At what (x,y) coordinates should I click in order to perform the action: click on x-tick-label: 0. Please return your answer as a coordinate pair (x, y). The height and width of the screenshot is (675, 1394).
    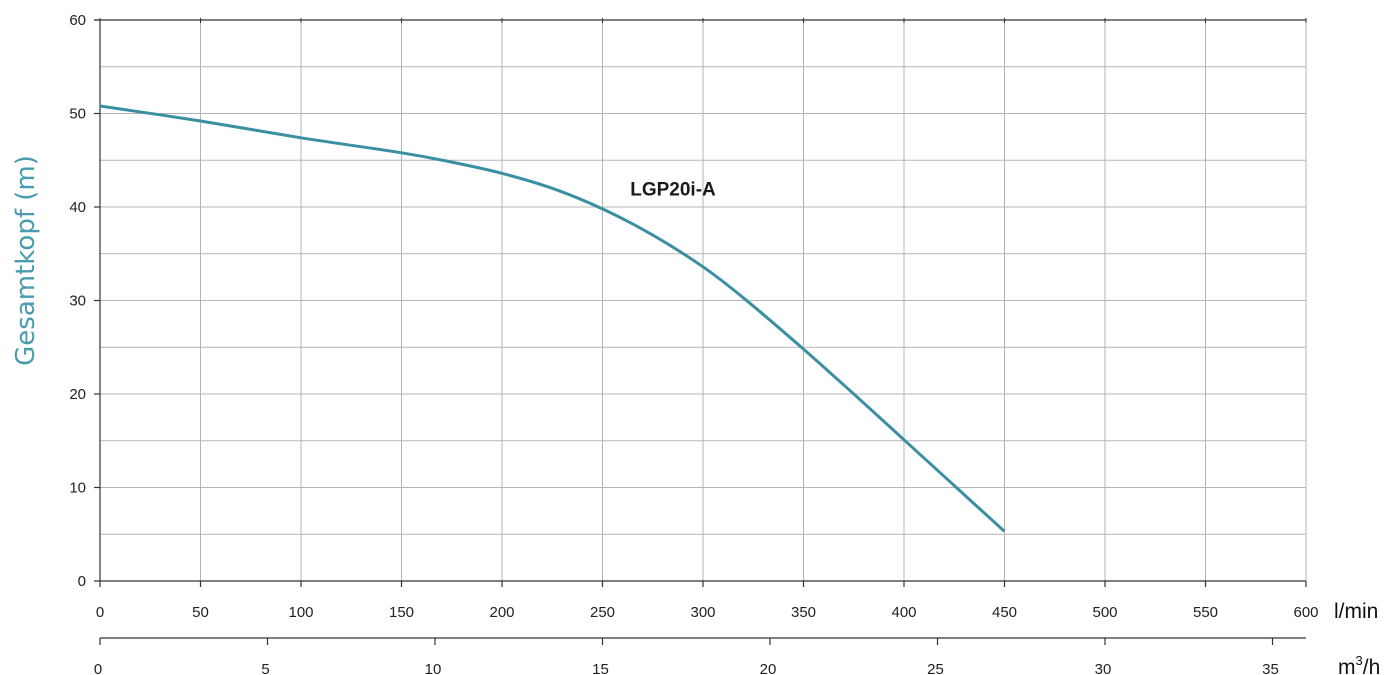
    Looking at the image, I should click on (100, 612).